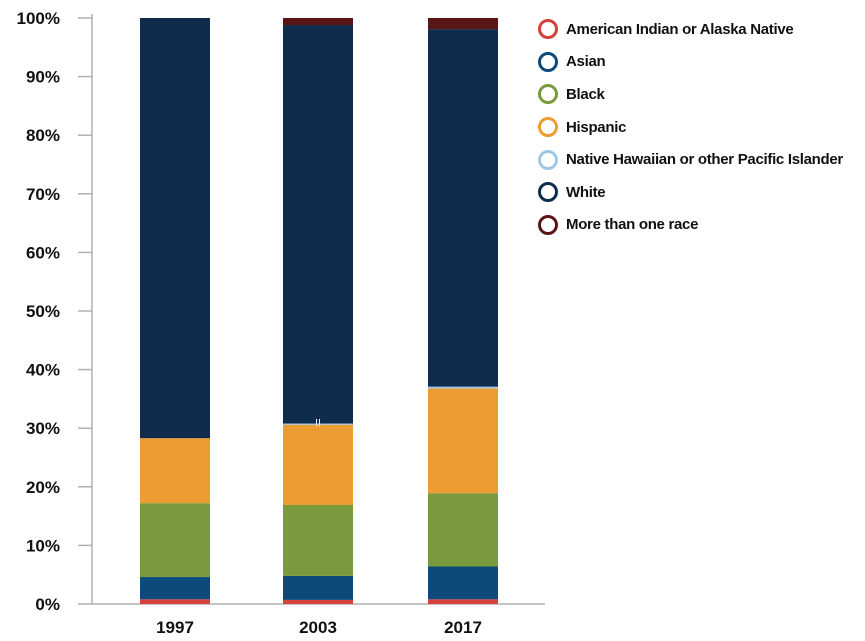  I want to click on legend-label: Hispanic, so click(596, 127).